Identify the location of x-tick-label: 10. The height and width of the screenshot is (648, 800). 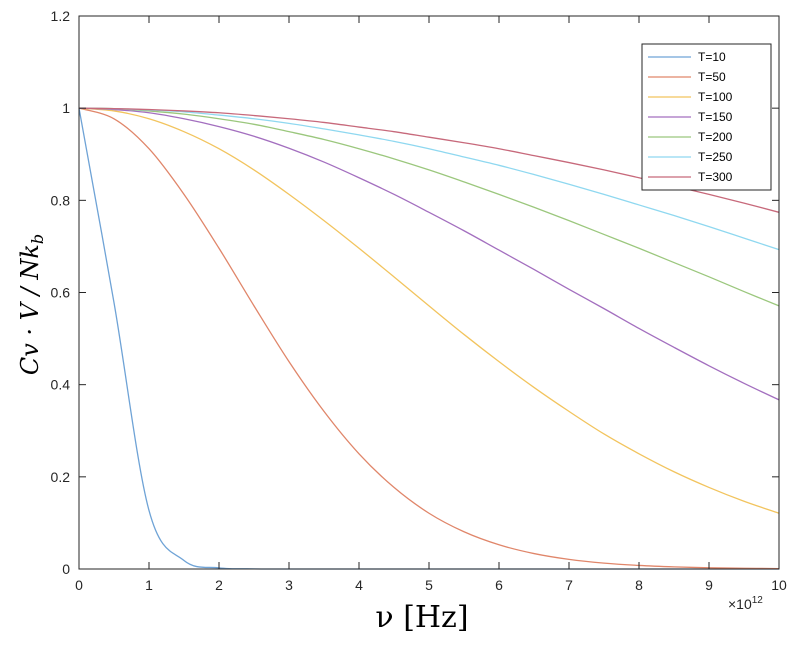
(779, 585).